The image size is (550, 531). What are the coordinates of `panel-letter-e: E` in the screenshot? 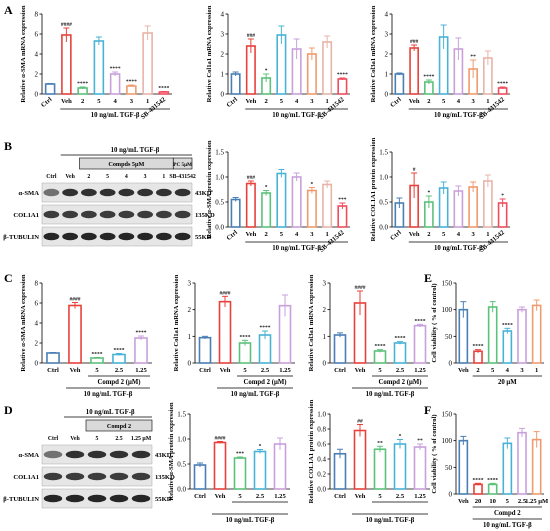 It's located at (428, 278).